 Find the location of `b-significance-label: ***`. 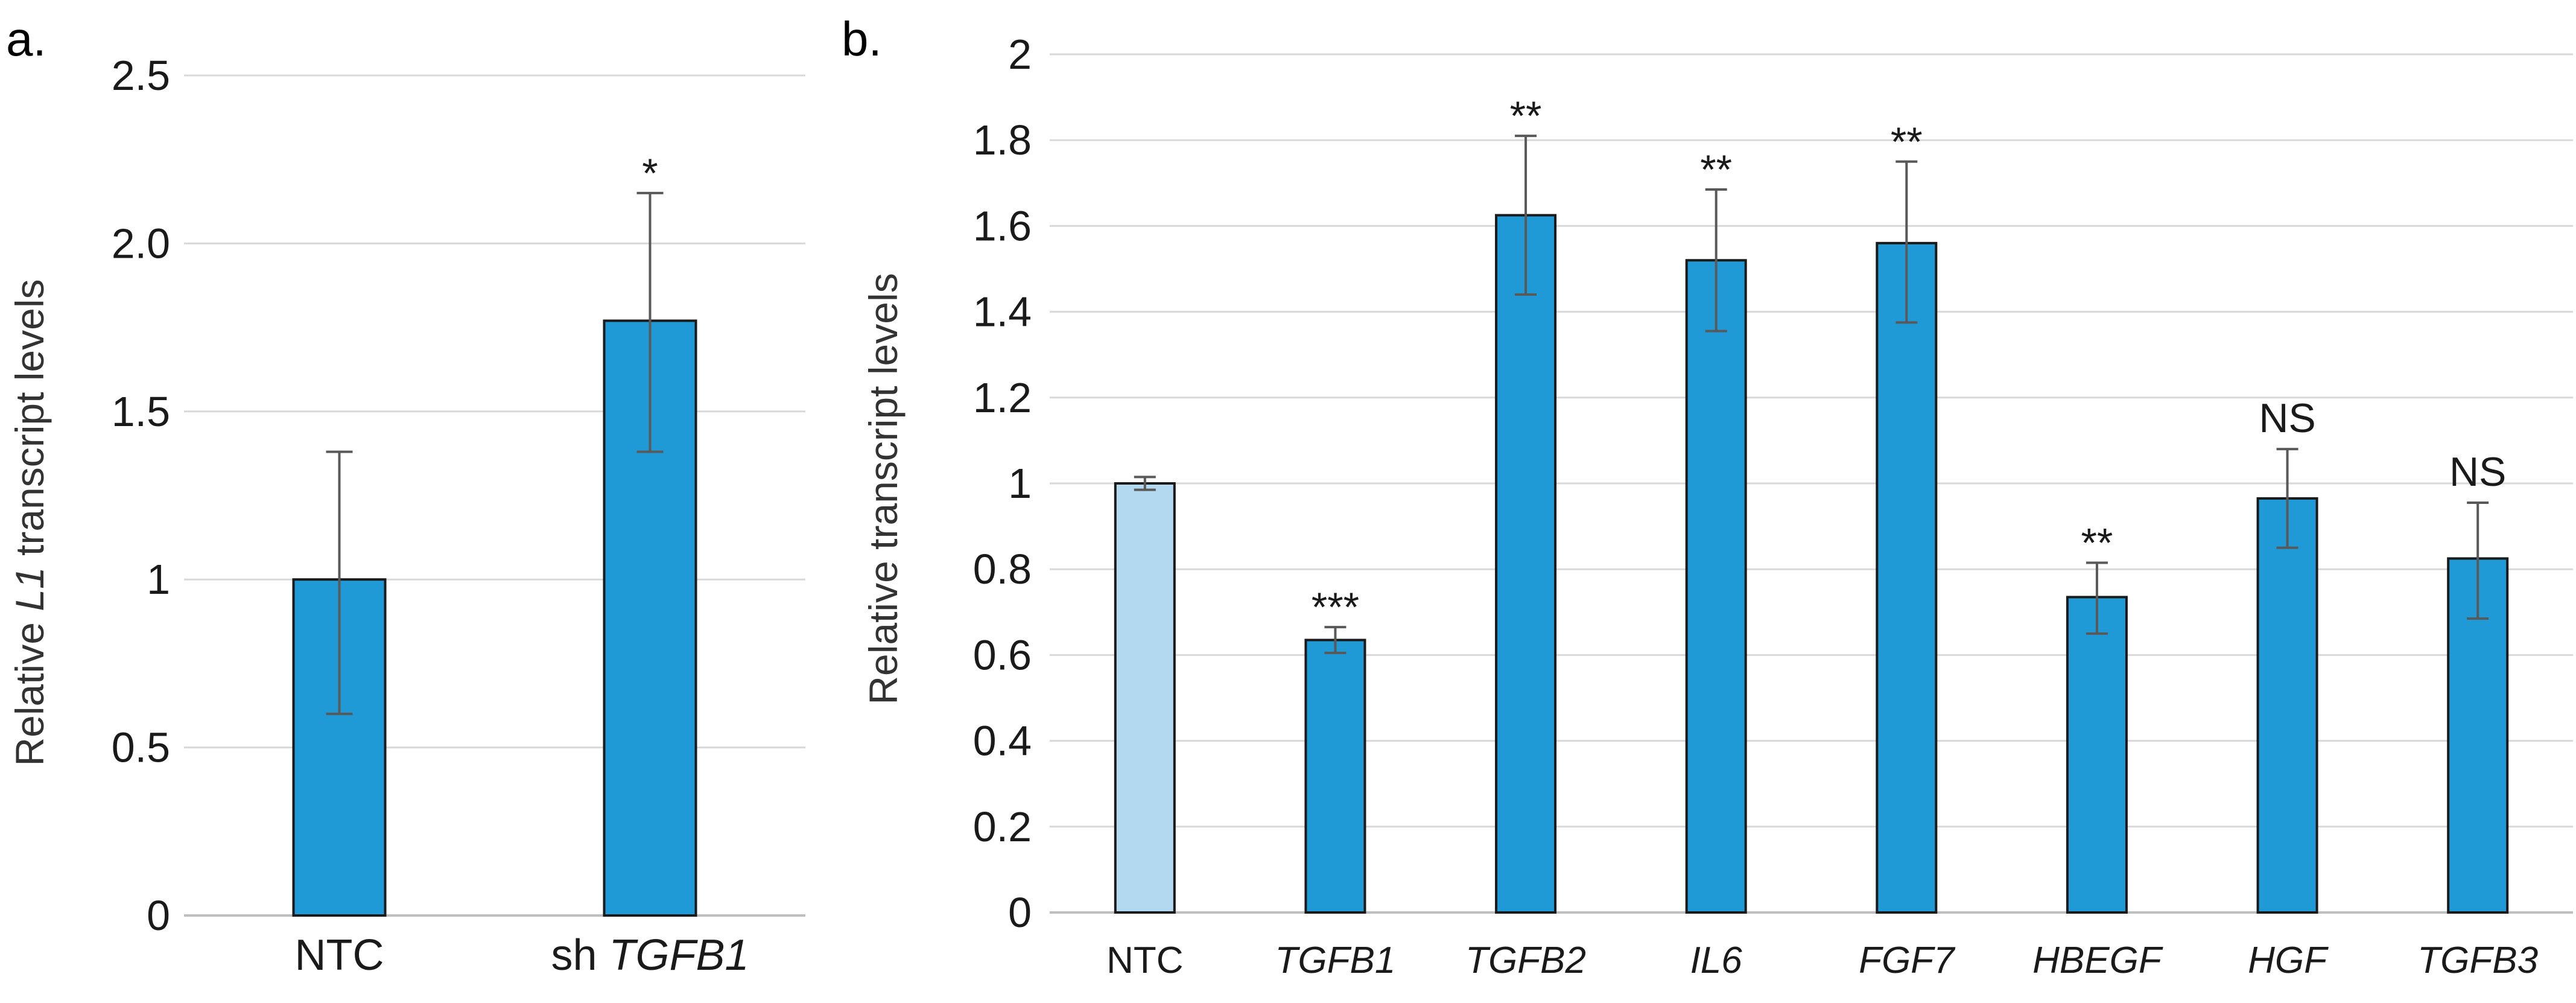

b-significance-label: *** is located at coordinates (1335, 607).